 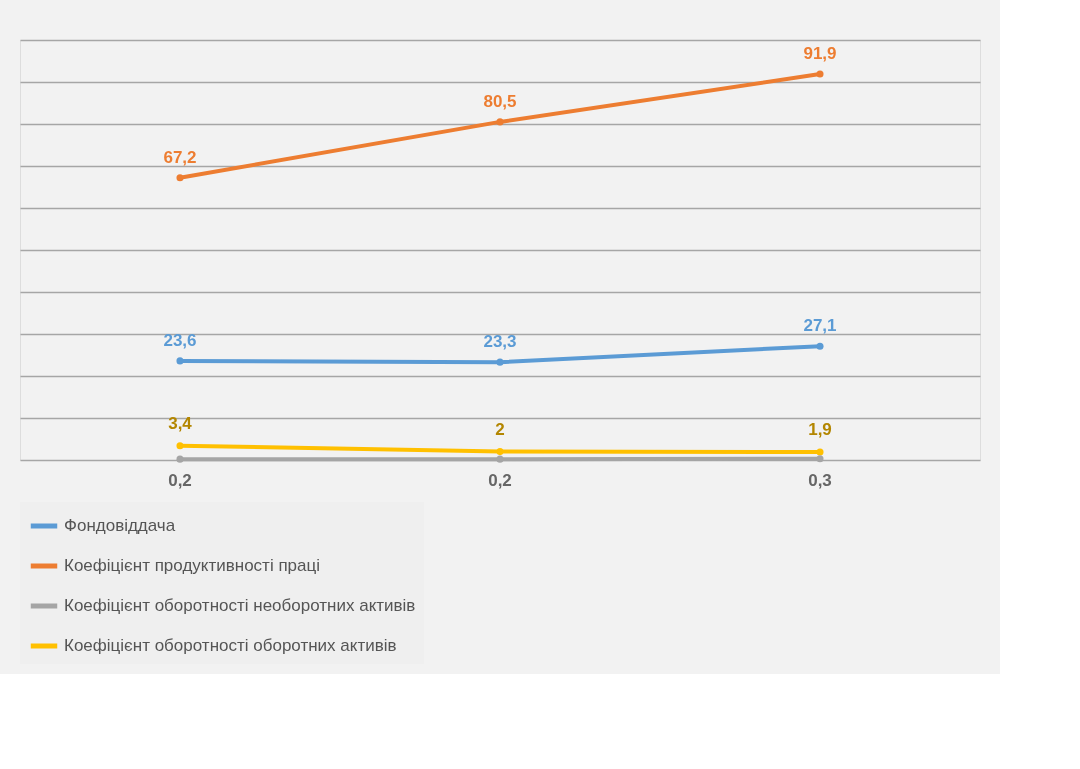 What do you see at coordinates (230, 645) in the screenshot?
I see `legend-label: Коефіцієнт оборотності оборотних активів` at bounding box center [230, 645].